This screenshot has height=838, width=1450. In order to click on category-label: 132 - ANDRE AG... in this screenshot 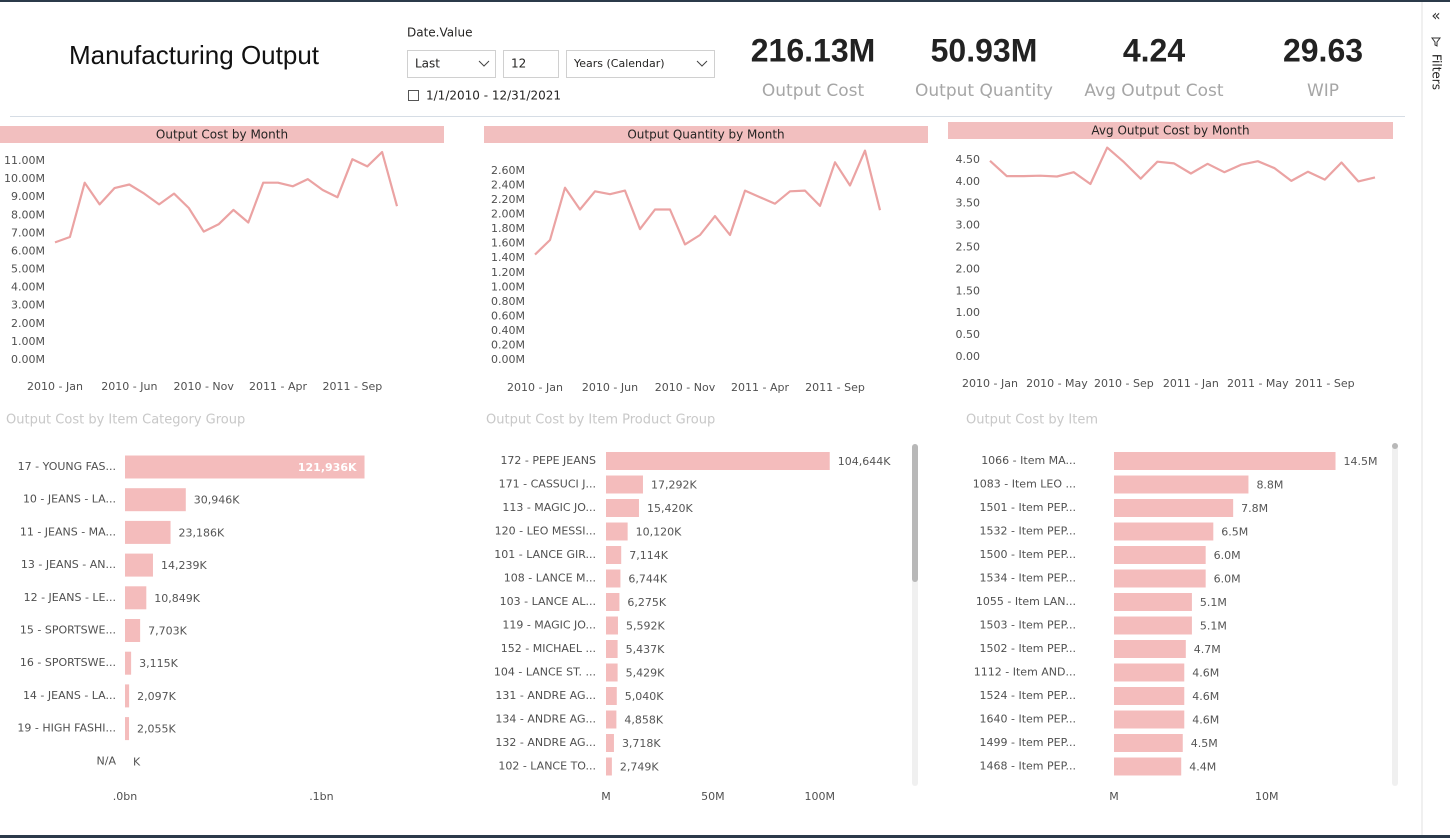, I will do `click(545, 742)`.